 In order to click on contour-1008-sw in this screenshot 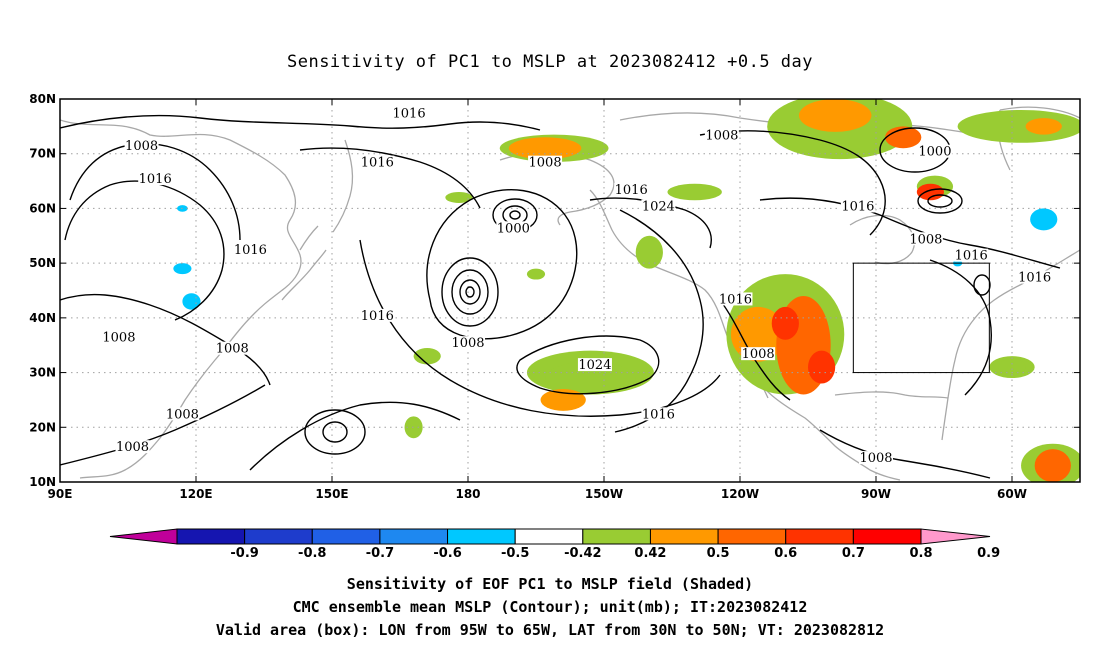, I will do `click(165, 339)`.